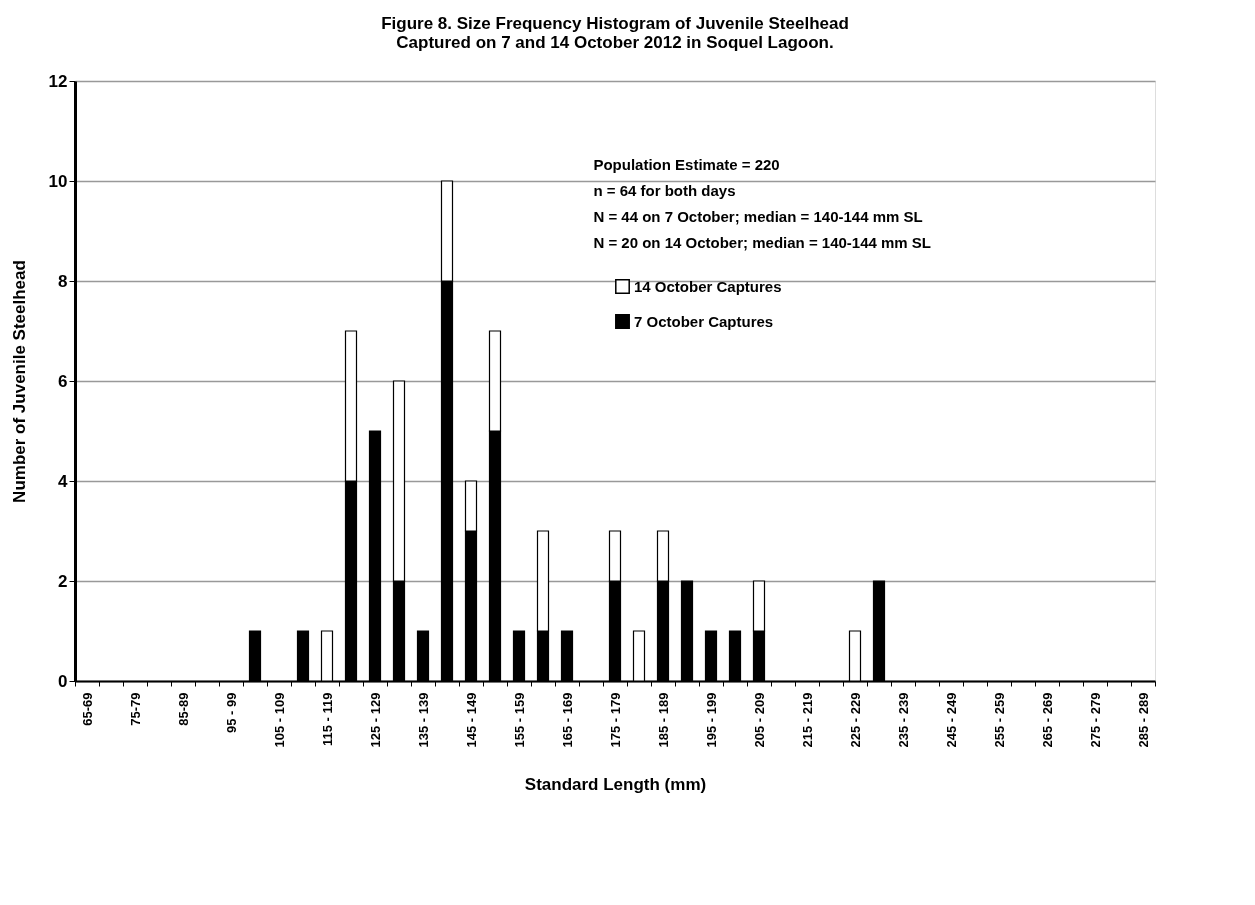  What do you see at coordinates (686, 164) in the screenshot?
I see `annotation: Population Estimate = 220` at bounding box center [686, 164].